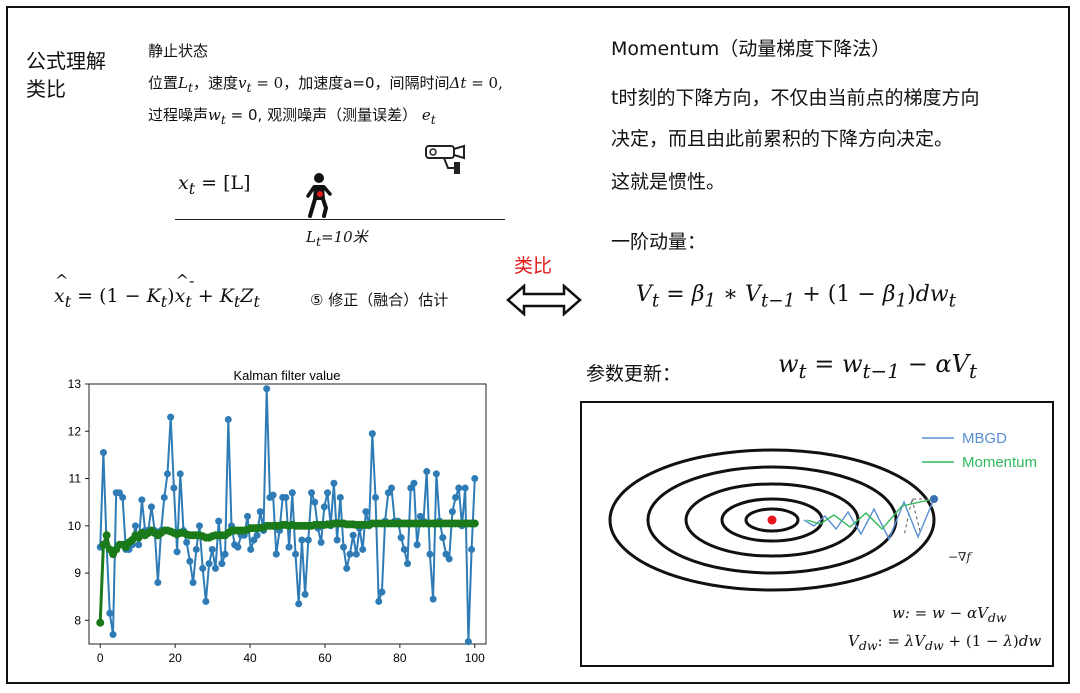 The width and height of the screenshot is (1080, 693). What do you see at coordinates (918, 517) in the screenshot?
I see `gradient-dash` at bounding box center [918, 517].